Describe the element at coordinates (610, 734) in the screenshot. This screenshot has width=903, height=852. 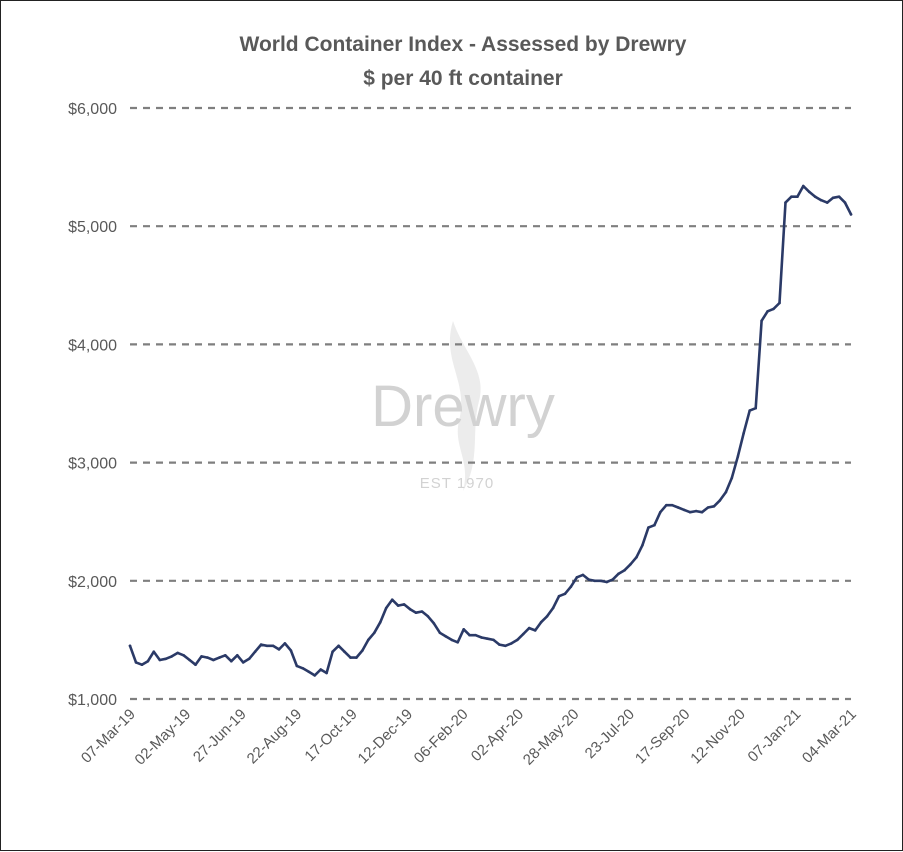
I see `x-tick-label: 23-Jul-20` at that location.